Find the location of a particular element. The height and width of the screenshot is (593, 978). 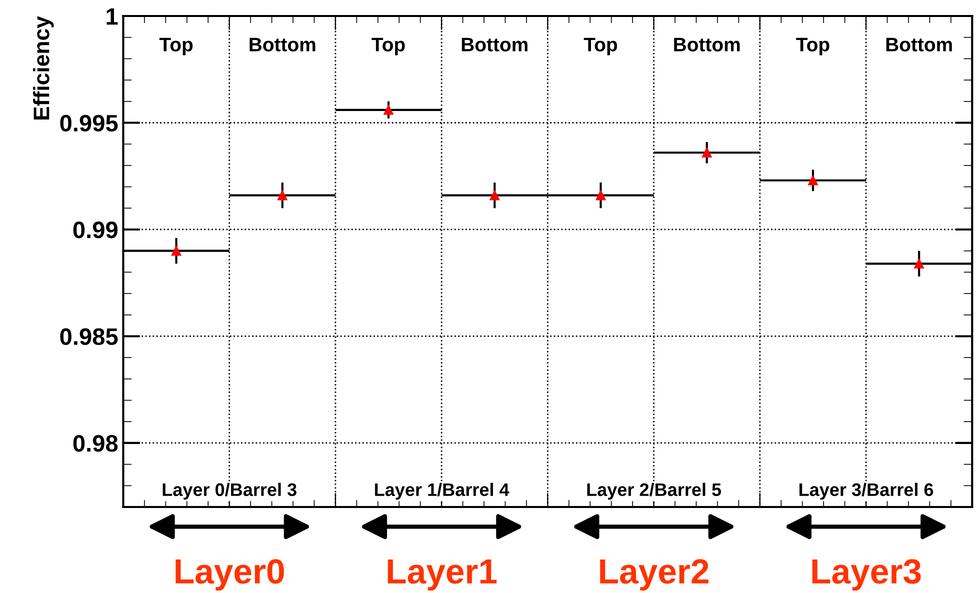

annotation: Layer 1/Barrel 4 is located at coordinates (442, 491).